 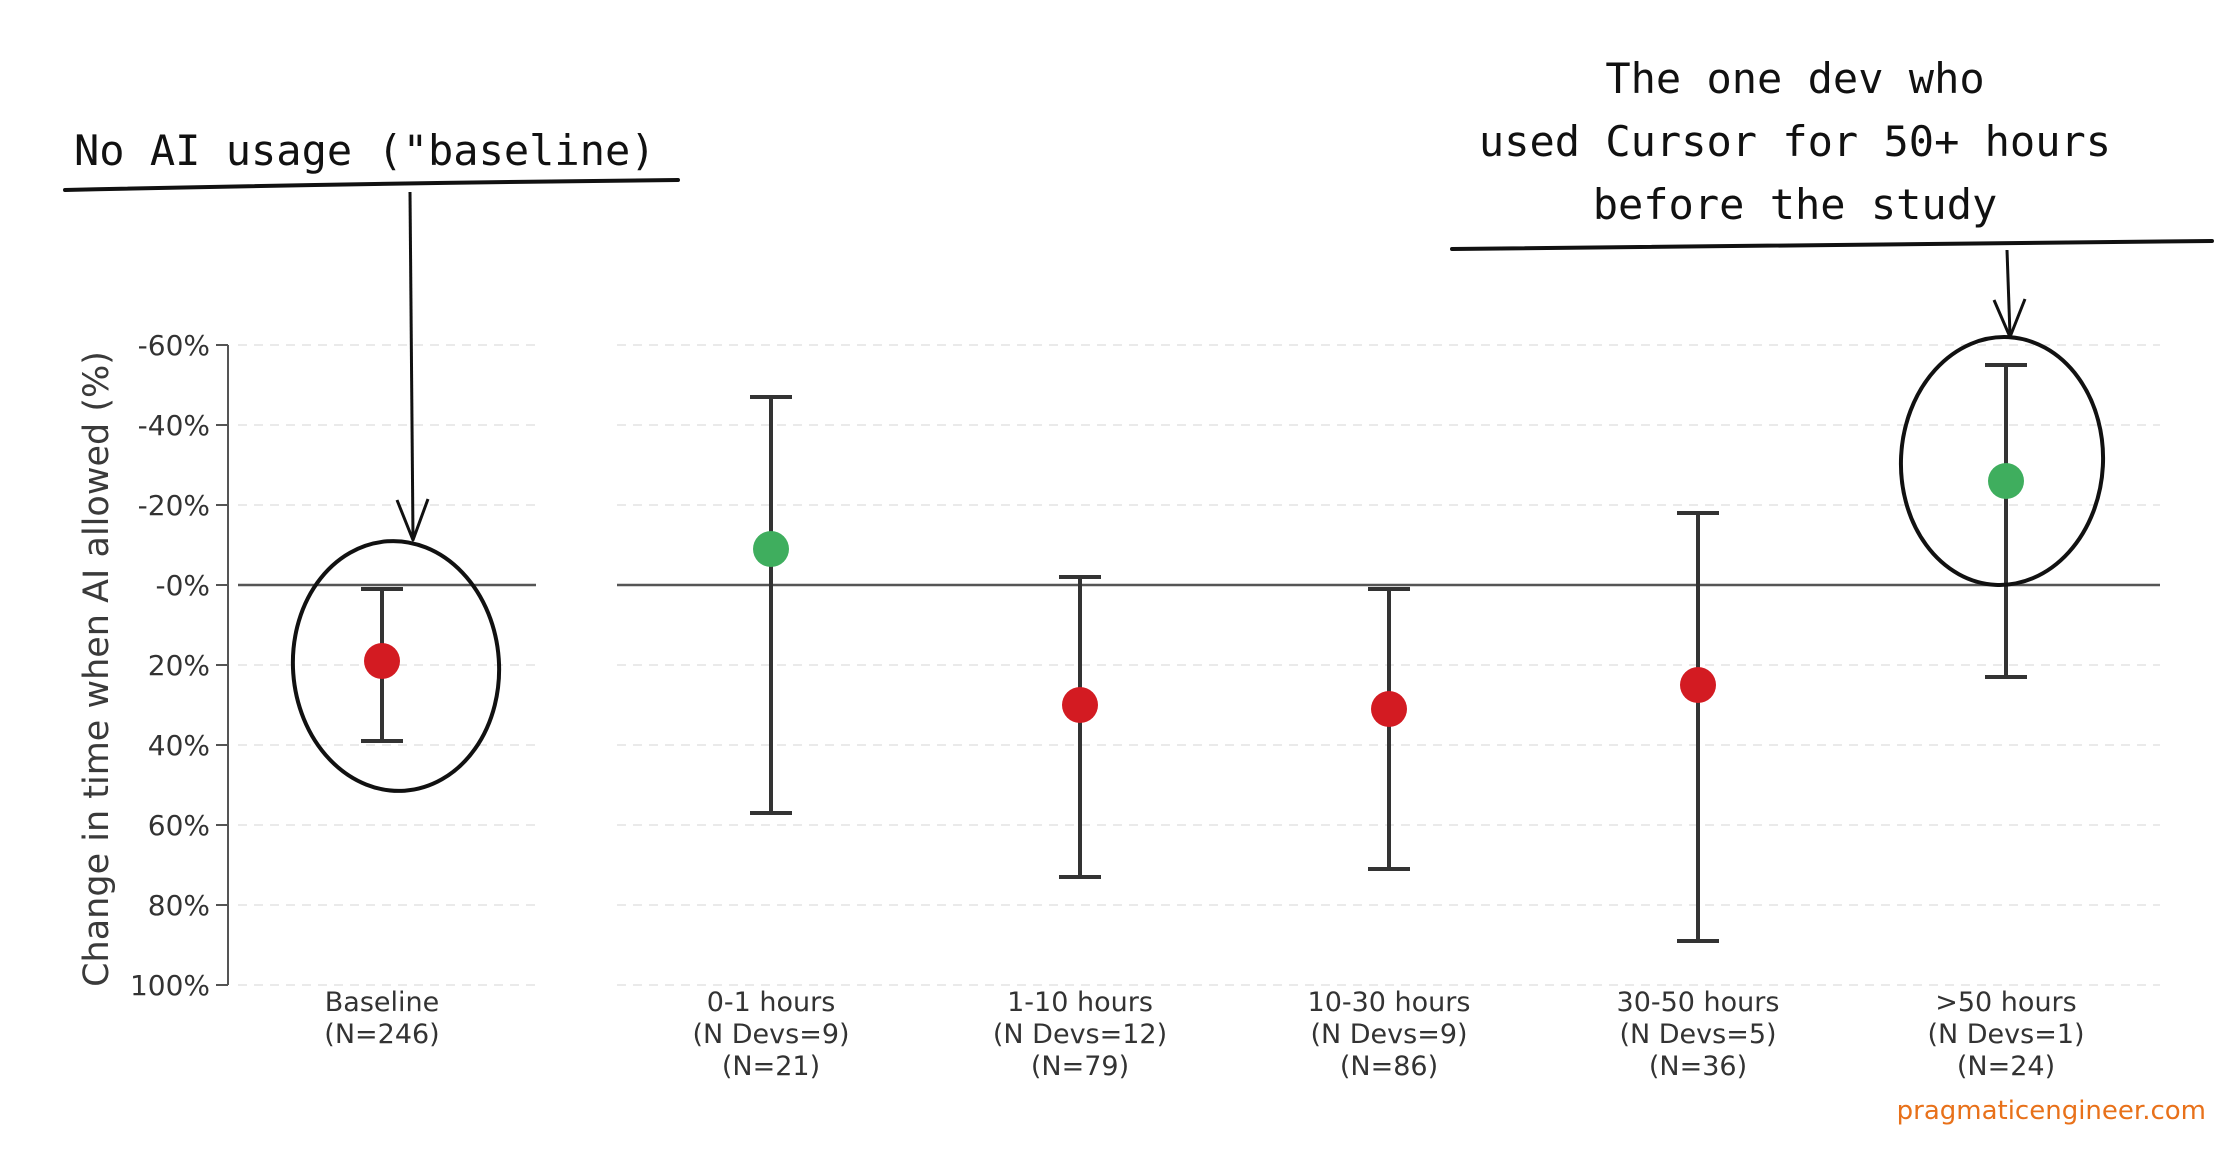 What do you see at coordinates (179, 745) in the screenshot?
I see `y-tick-label: 40%` at bounding box center [179, 745].